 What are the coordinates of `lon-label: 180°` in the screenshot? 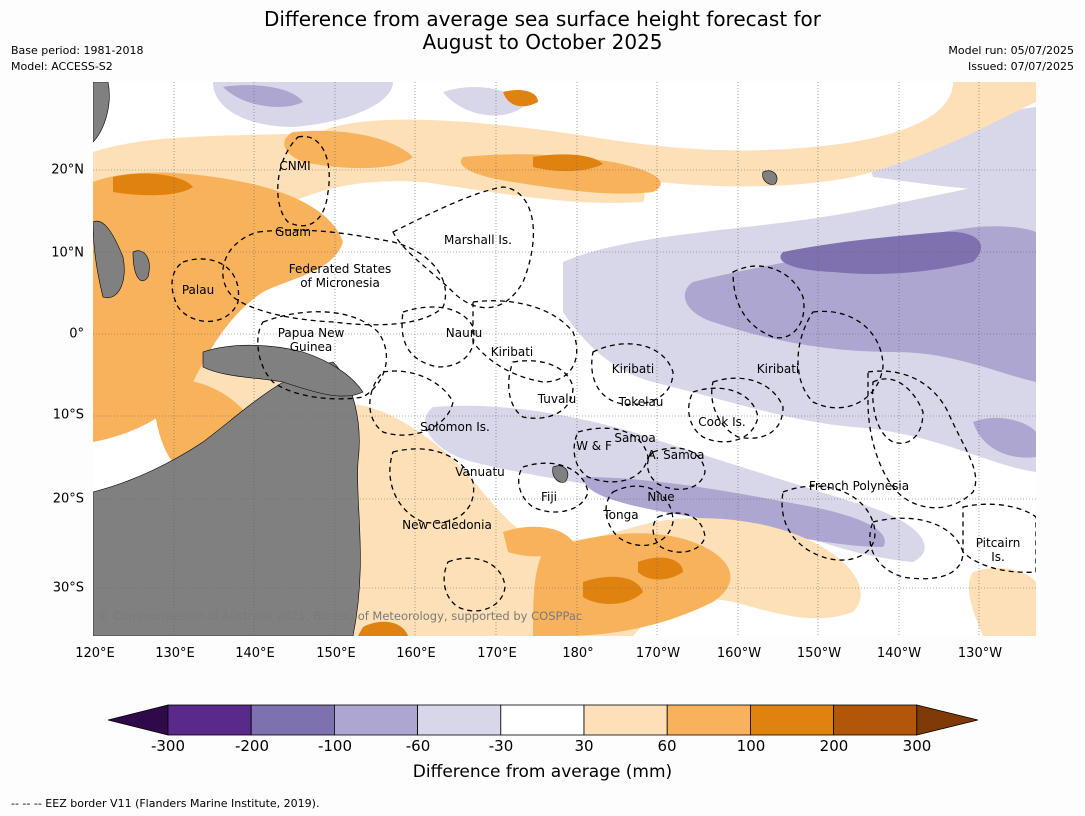 It's located at (578, 653).